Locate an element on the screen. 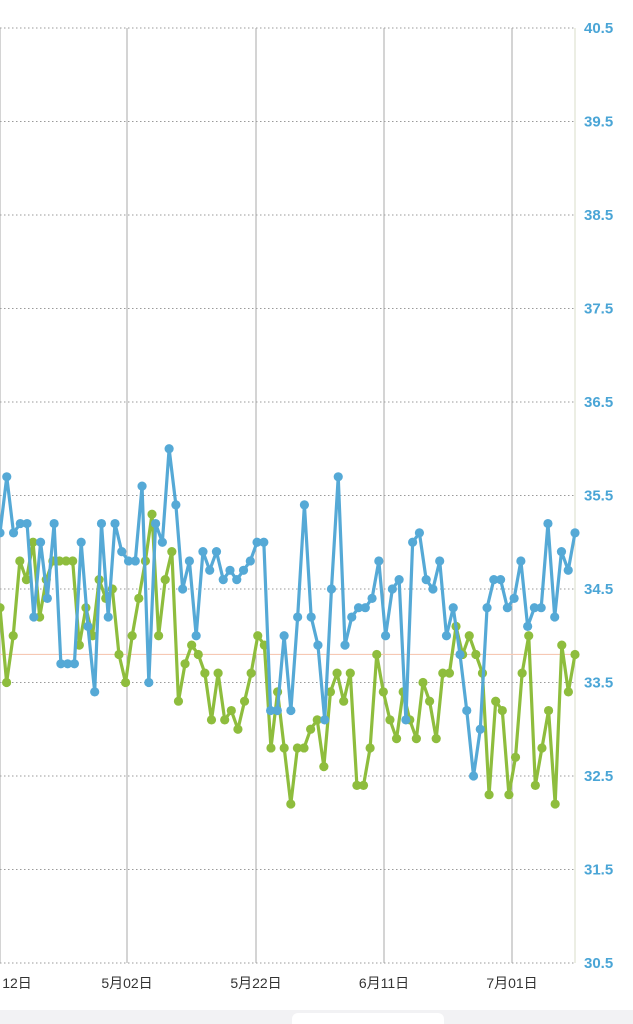 The width and height of the screenshot is (633, 1024). bottom-segment-pill is located at coordinates (368, 1018).